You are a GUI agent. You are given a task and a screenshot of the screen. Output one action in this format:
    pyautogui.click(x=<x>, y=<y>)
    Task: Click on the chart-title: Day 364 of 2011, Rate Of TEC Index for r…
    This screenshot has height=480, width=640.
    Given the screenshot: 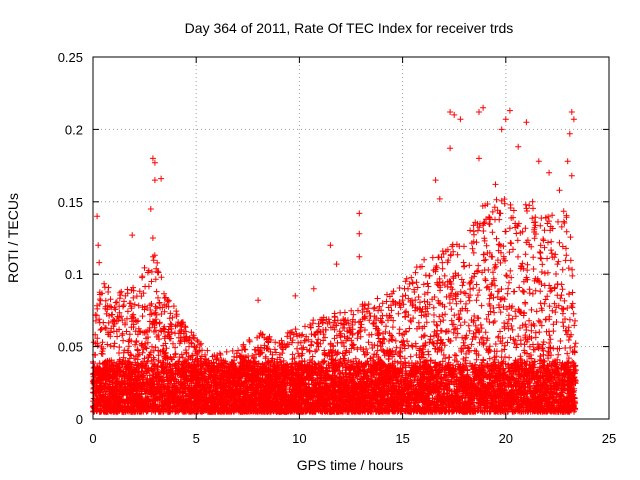 What is the action you would take?
    pyautogui.click(x=349, y=28)
    